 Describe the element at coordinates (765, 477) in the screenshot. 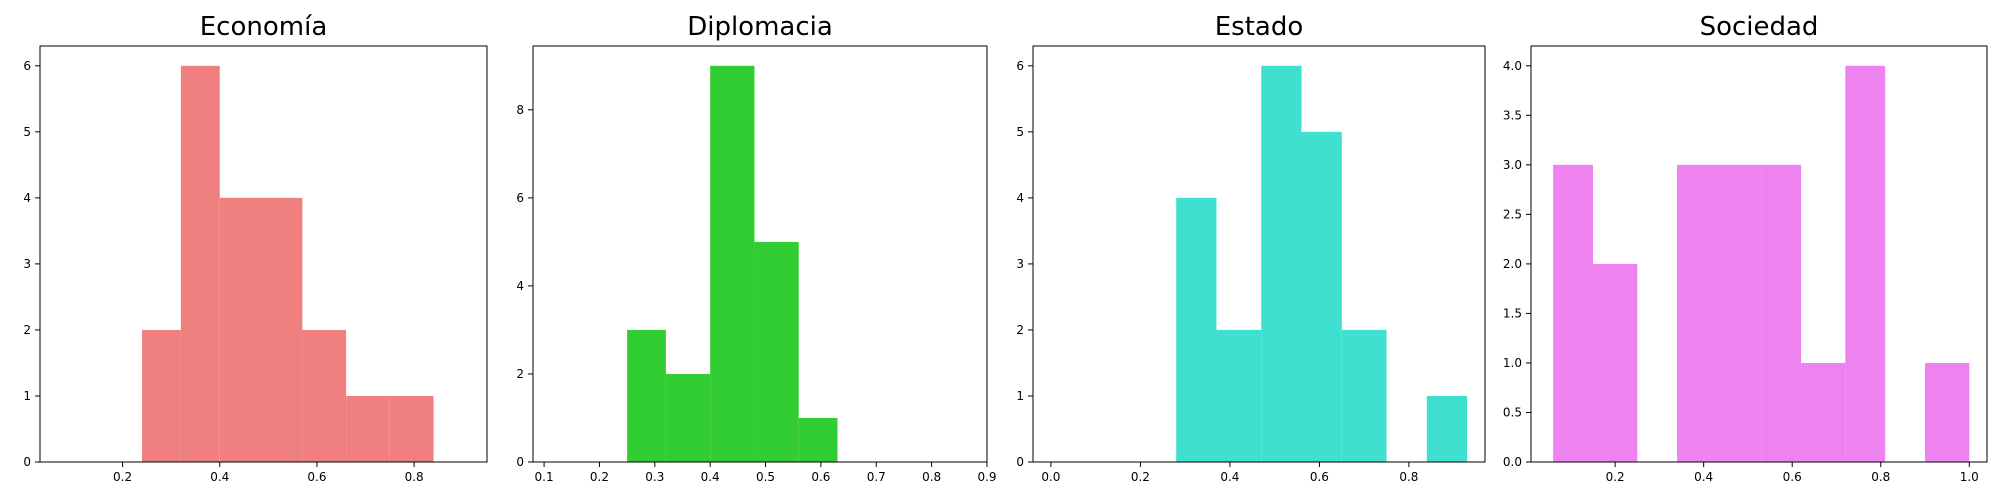

I see `x-tick-label: 0.5` at that location.